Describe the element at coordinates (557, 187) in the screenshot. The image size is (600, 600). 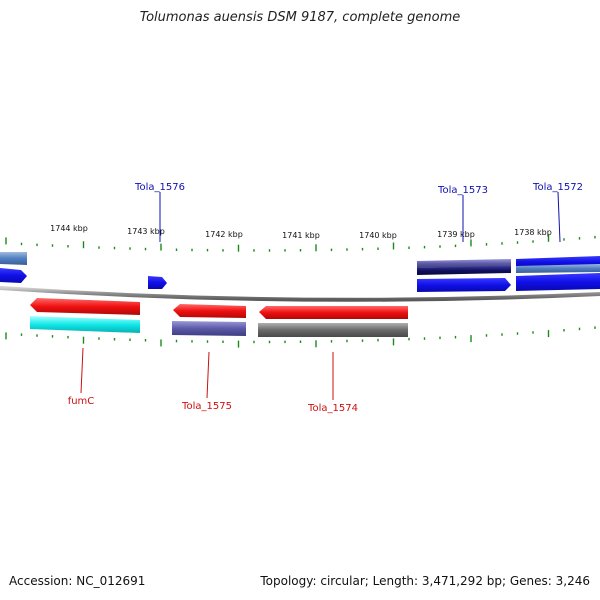
I see `gene-label-tola-1572: Tola_1572` at that location.